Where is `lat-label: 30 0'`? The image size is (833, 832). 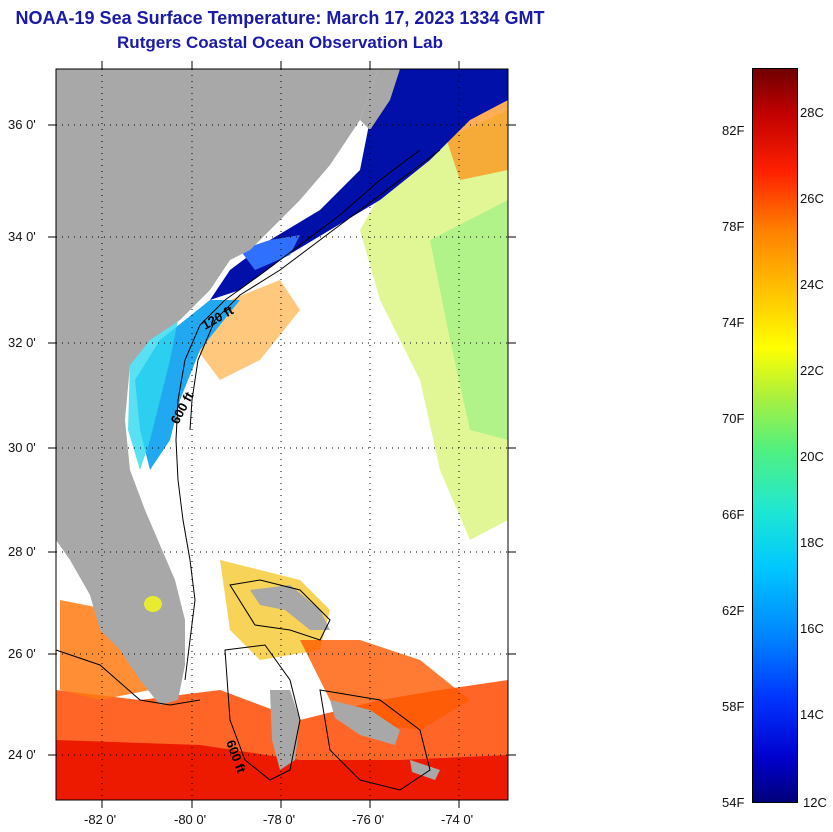 lat-label: 30 0' is located at coordinates (22, 447).